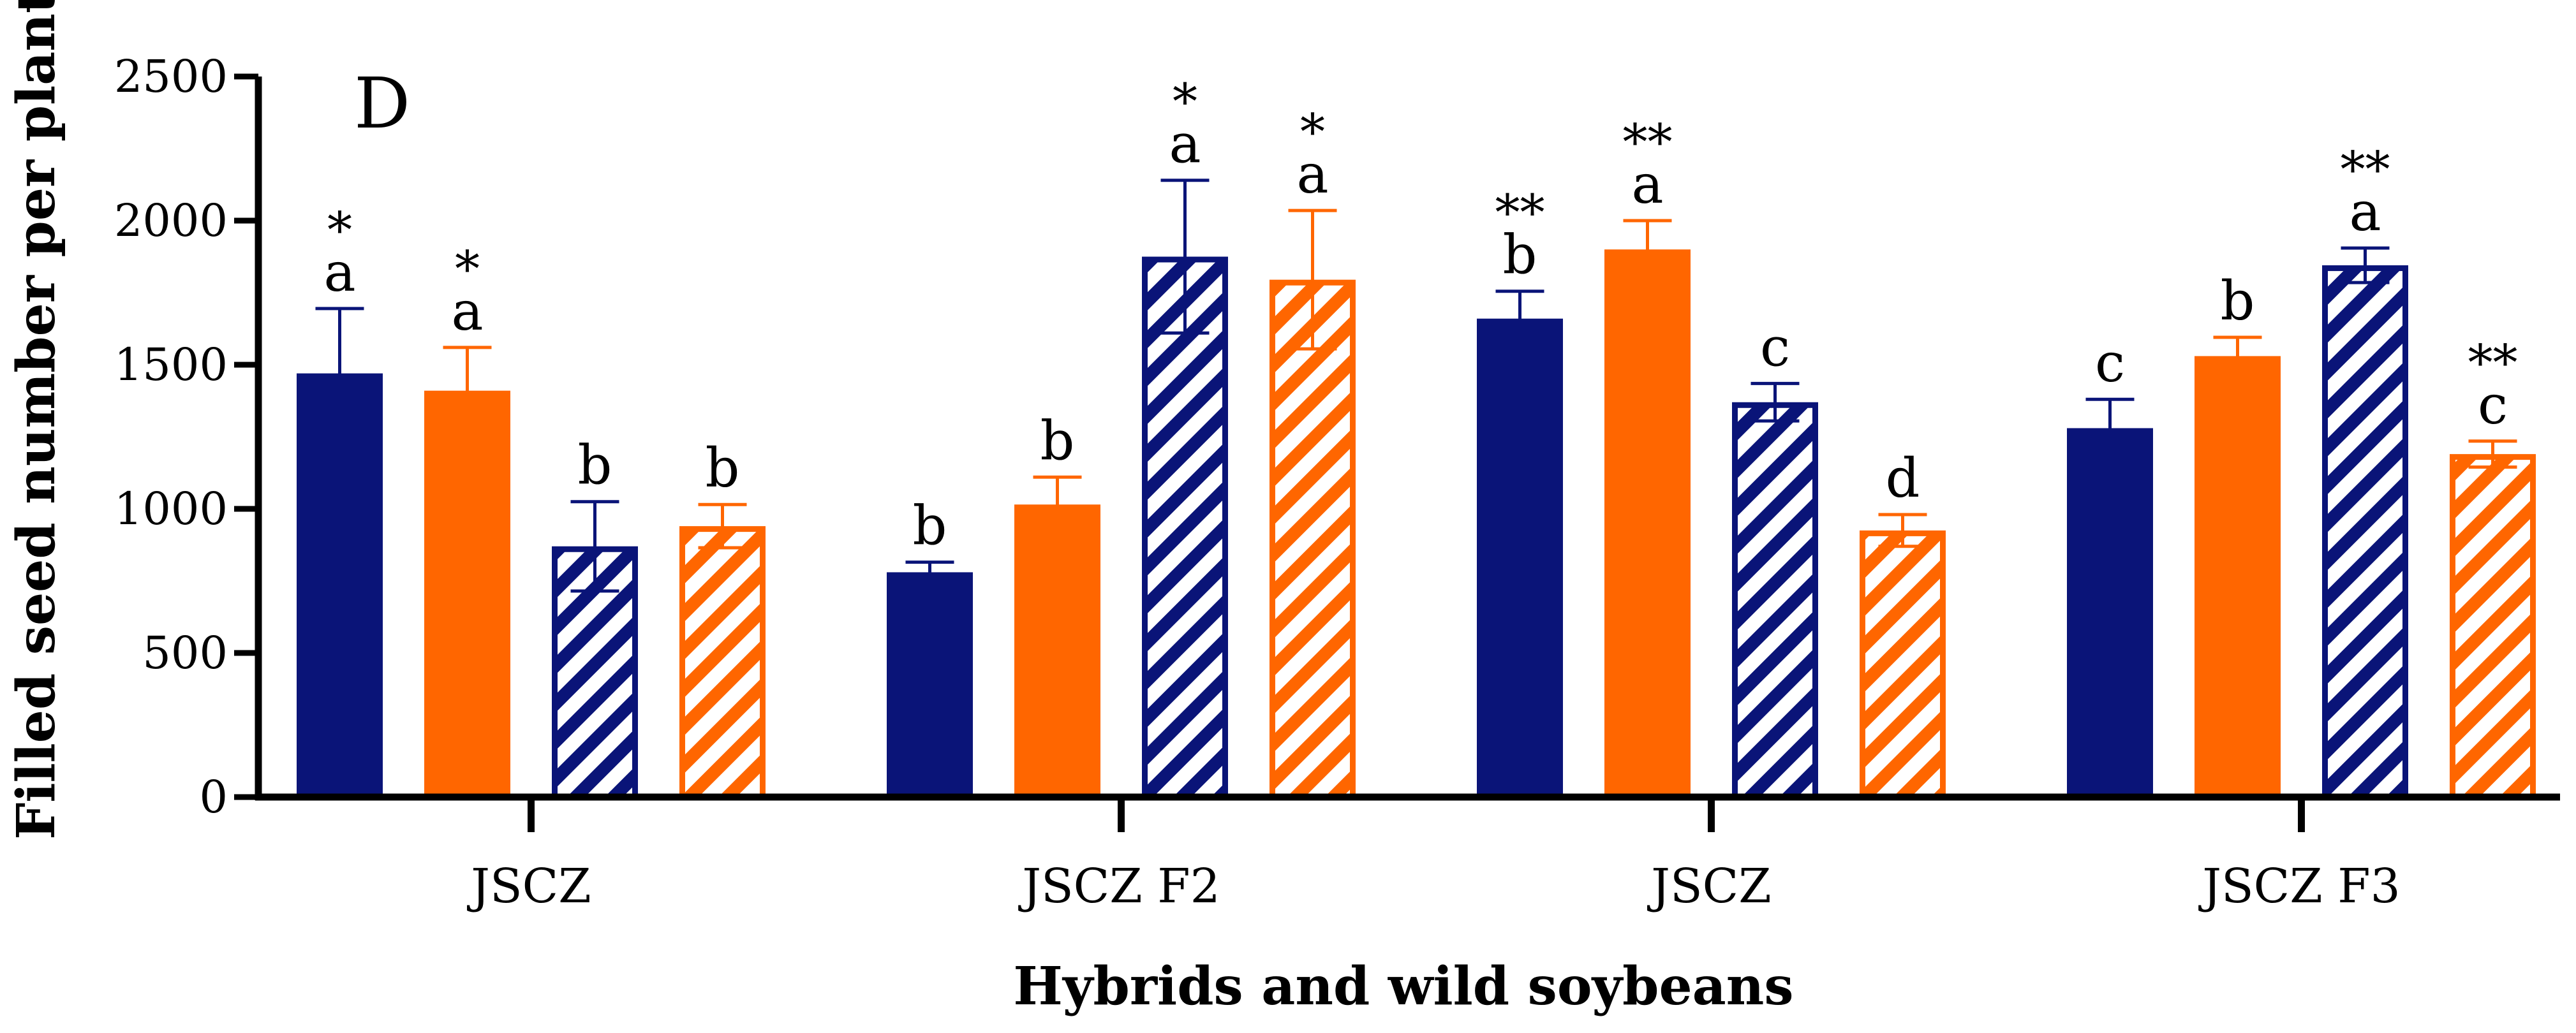 Image resolution: width=2576 pixels, height=1033 pixels. I want to click on x-category-label: JSCZ F3, so click(2299, 886).